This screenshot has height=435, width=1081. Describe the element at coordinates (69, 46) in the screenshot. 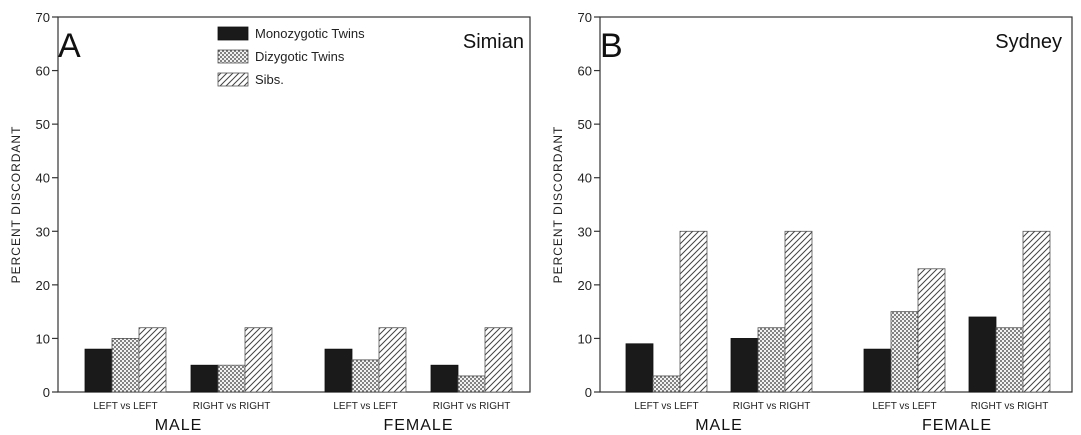

I see `panel-letter: A` at that location.